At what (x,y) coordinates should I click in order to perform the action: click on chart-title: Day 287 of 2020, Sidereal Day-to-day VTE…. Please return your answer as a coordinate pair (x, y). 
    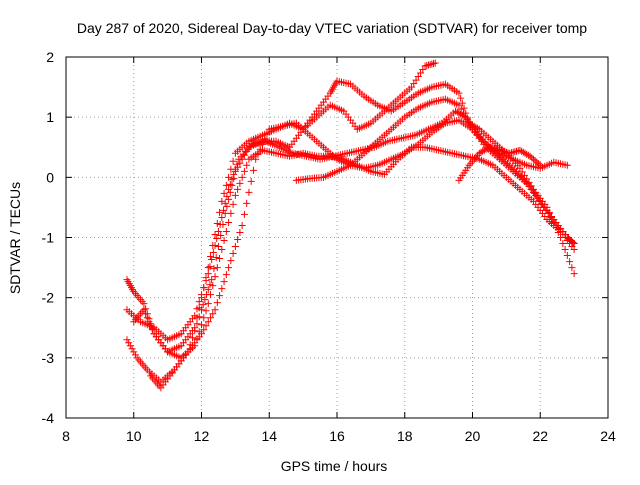
    Looking at the image, I should click on (332, 28).